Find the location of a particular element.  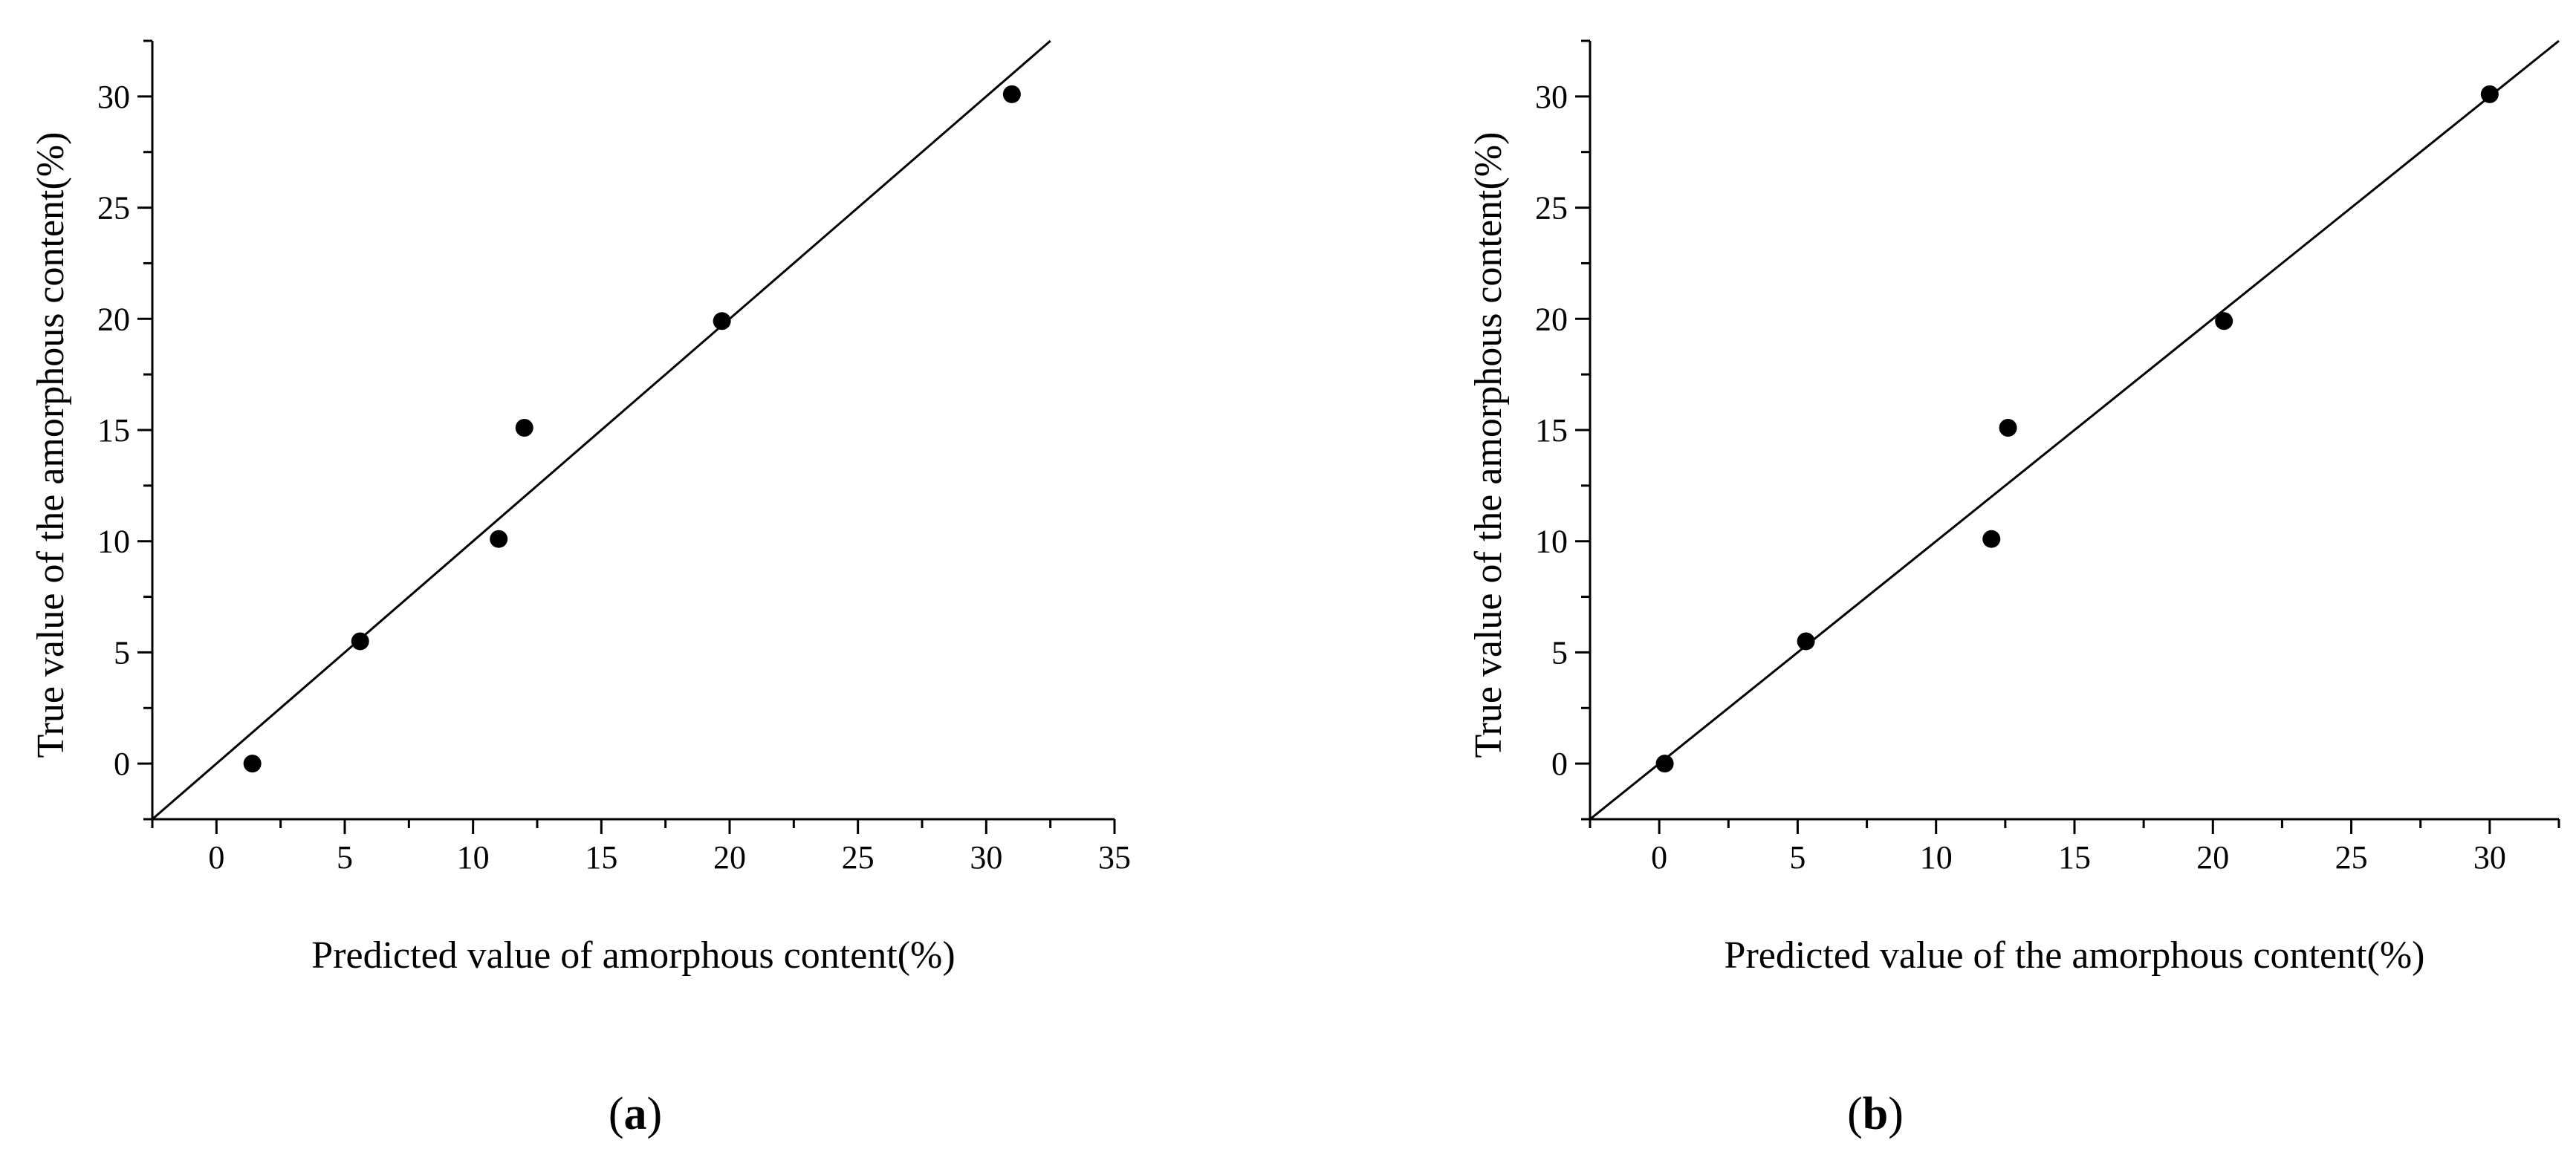

panel-label: a is located at coordinates (635, 1114).